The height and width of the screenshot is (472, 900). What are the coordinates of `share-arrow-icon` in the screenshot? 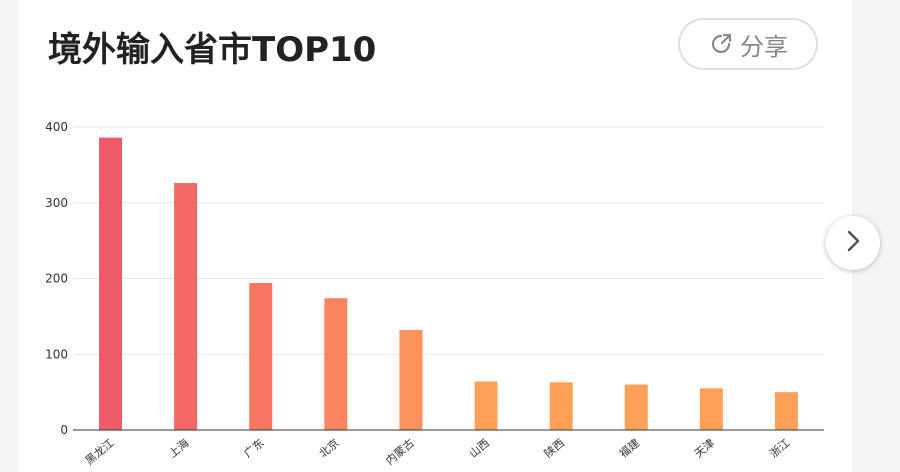 It's located at (721, 44).